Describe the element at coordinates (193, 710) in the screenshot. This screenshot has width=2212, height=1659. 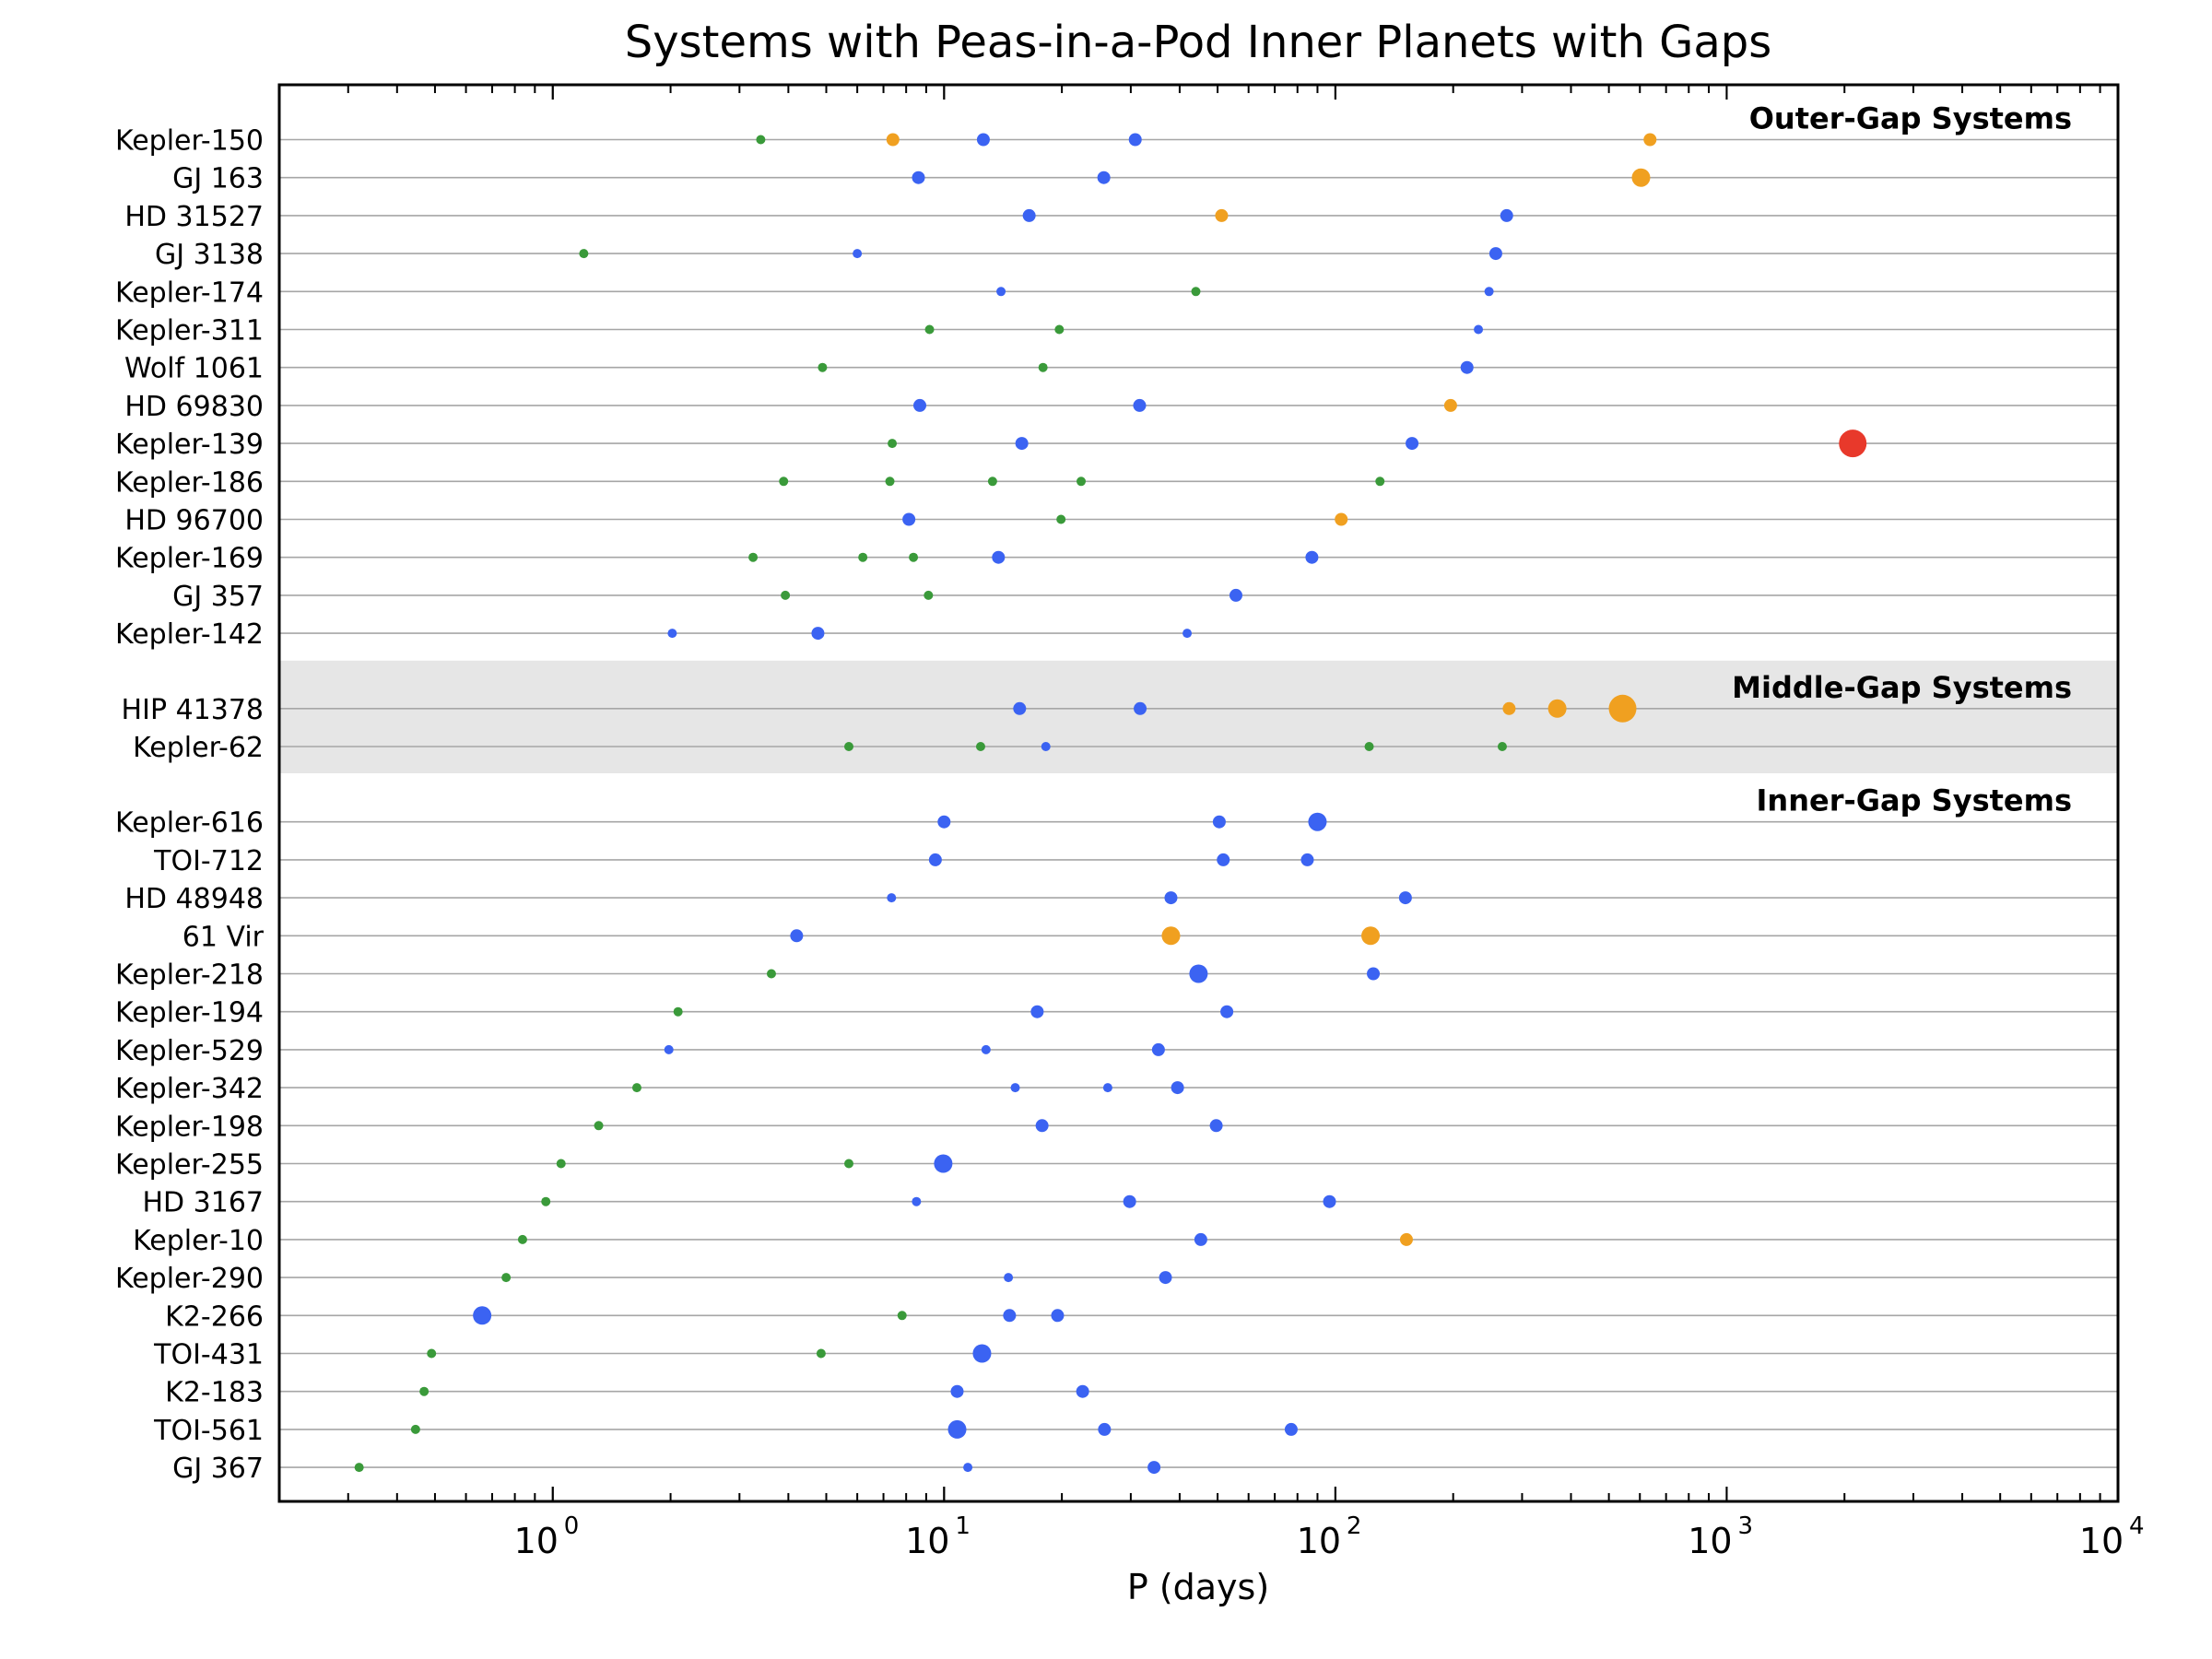
I see `system-label: HIP 41378` at that location.